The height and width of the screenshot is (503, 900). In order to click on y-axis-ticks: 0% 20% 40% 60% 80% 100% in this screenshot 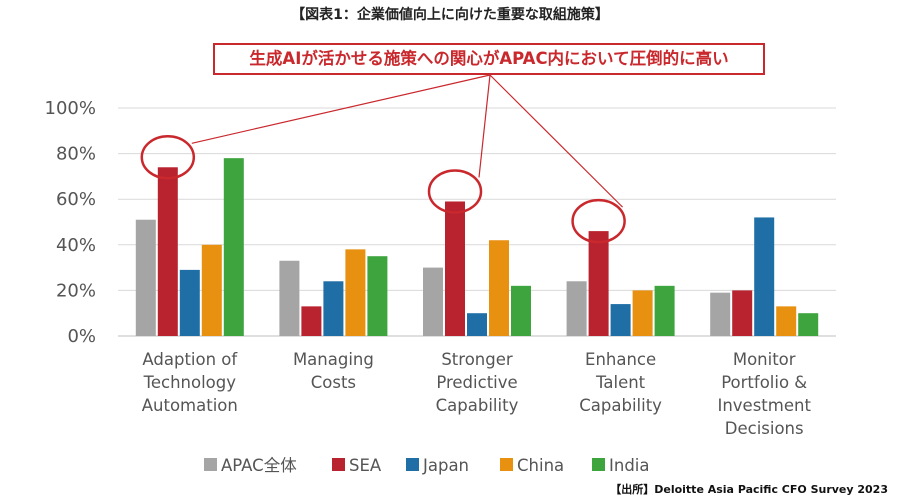, I will do `click(70, 222)`.